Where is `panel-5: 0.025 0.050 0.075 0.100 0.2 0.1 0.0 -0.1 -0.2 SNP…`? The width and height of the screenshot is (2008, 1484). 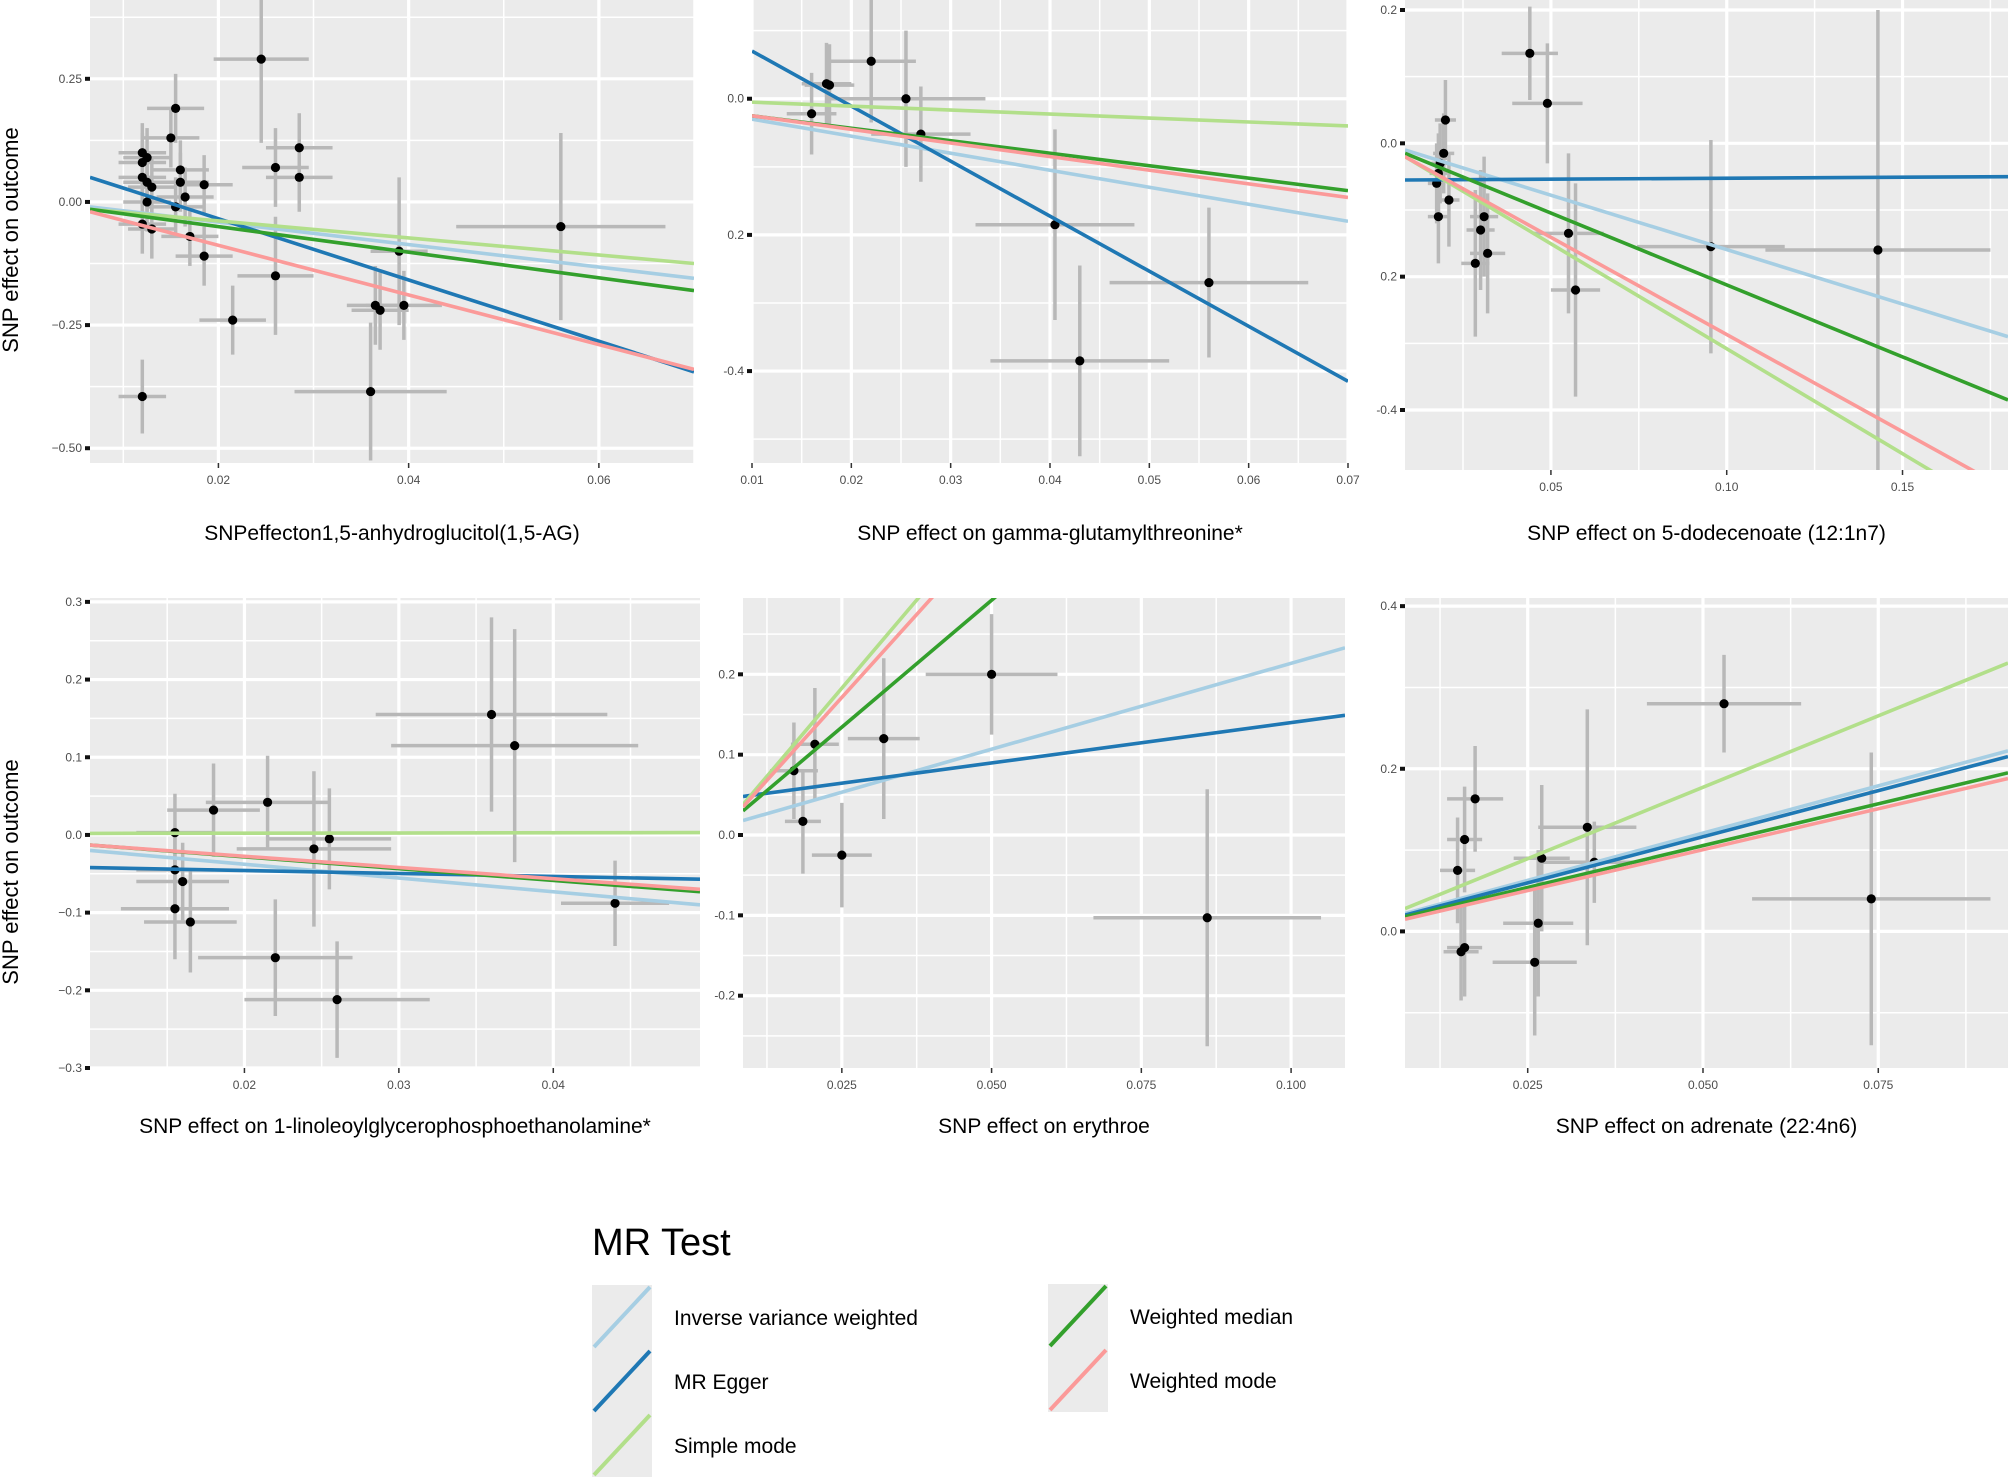 panel-5: 0.025 0.050 0.075 0.100 0.2 0.1 0.0 -0.1 -0.2 SNP… is located at coordinates (1029, 868).